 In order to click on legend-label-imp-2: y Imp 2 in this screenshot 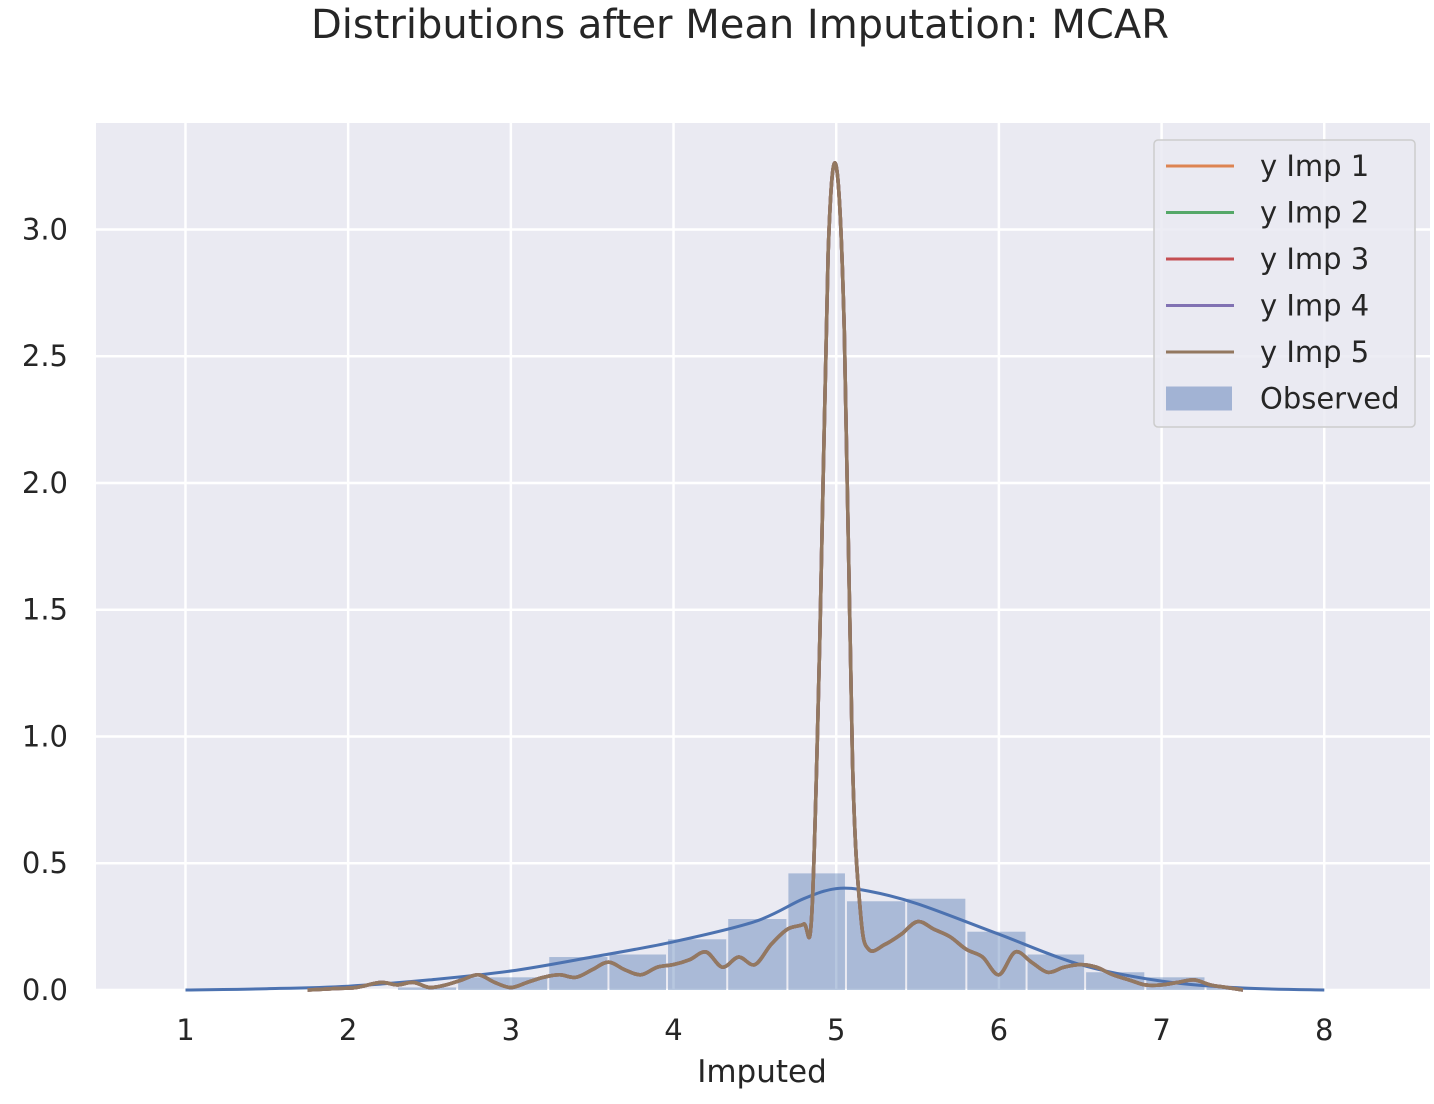, I will do `click(1314, 213)`.